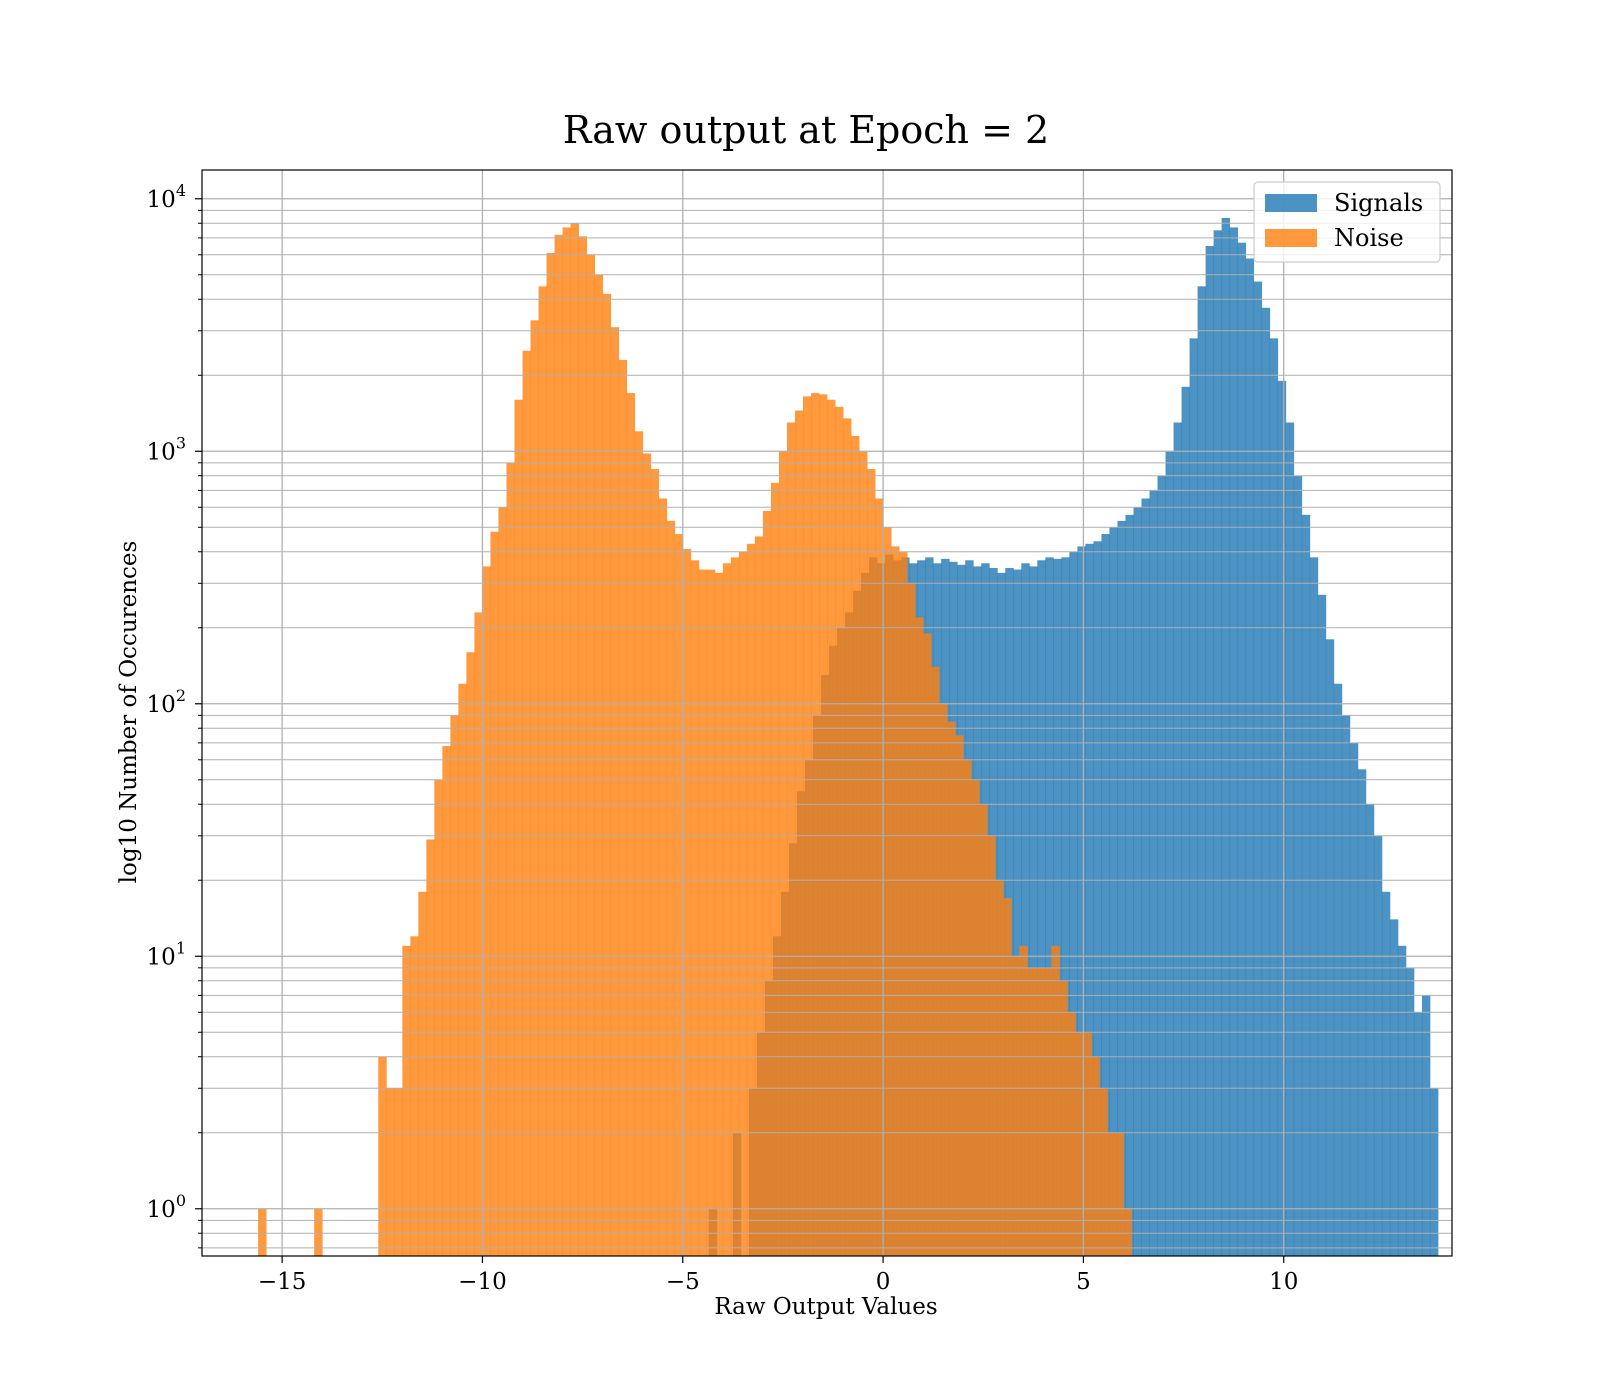  I want to click on y-axis-label: log10 Number of Occurences, so click(129, 712).